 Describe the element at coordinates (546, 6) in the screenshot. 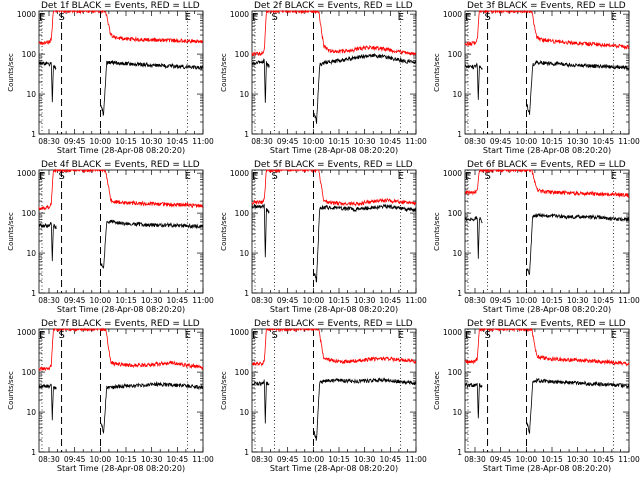

I see `panel-title: Det 3f BLACK = Events, RED = LLD` at that location.